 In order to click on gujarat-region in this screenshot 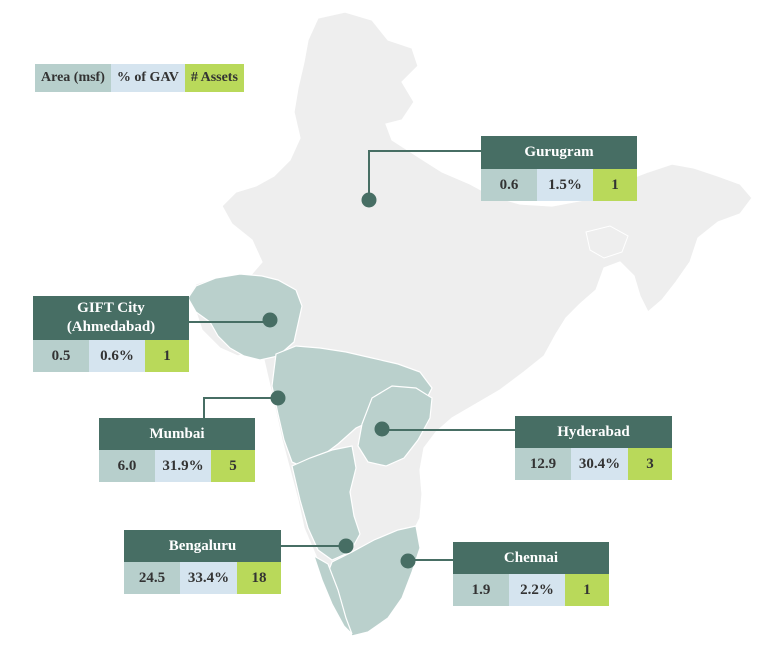, I will do `click(245, 317)`.